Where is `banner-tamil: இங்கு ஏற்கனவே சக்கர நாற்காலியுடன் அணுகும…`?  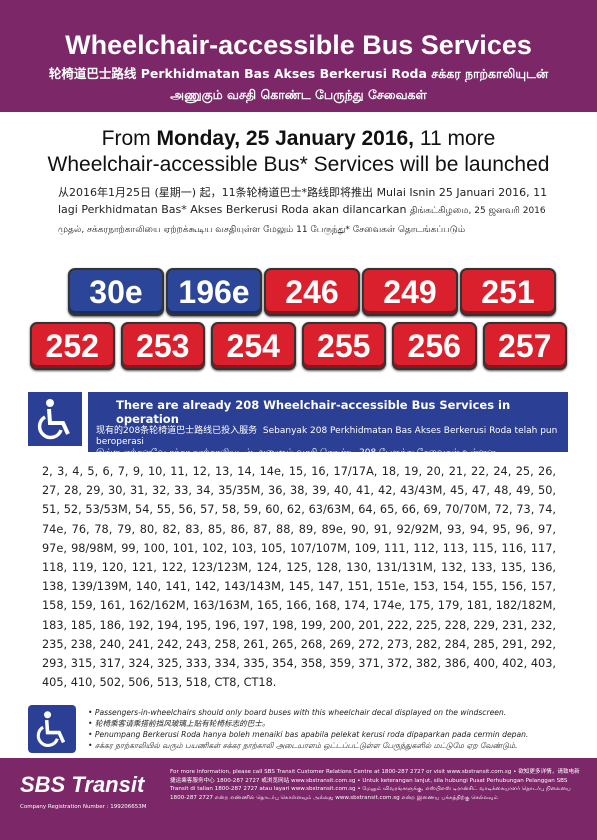
banner-tamil: இங்கு ஏற்கனவே சக்கர நாற்காலியுடன் அணுகும… is located at coordinates (296, 453).